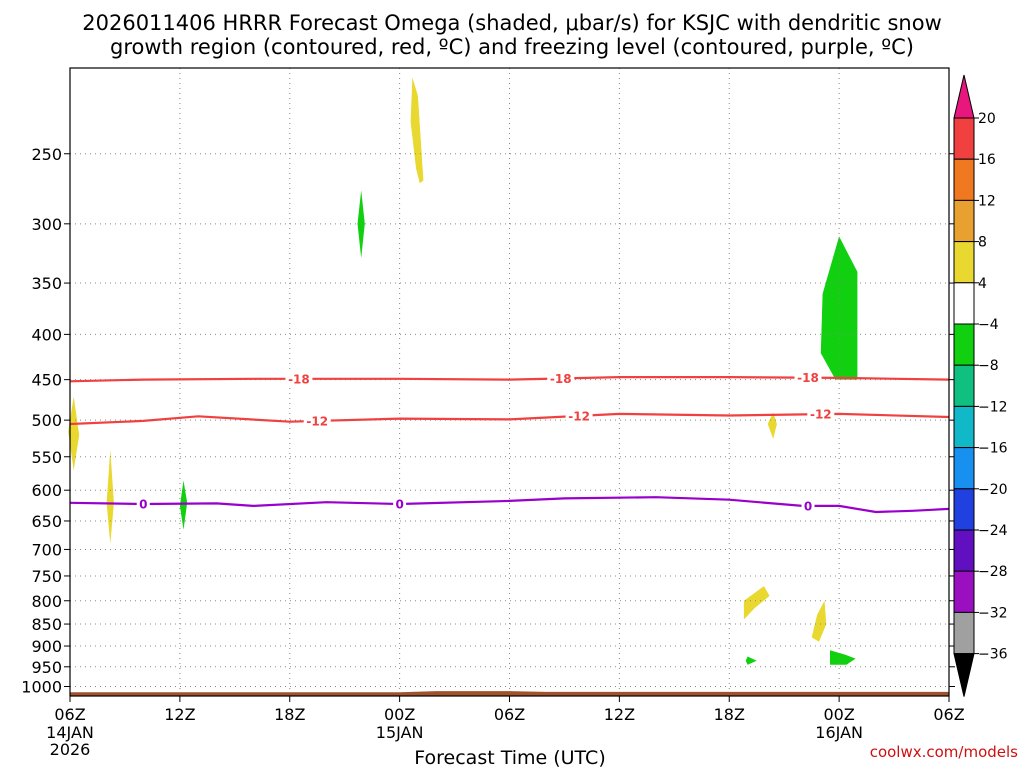 The image size is (1024, 772). Describe the element at coordinates (509, 419) in the screenshot. I see `contour-line--12` at that location.